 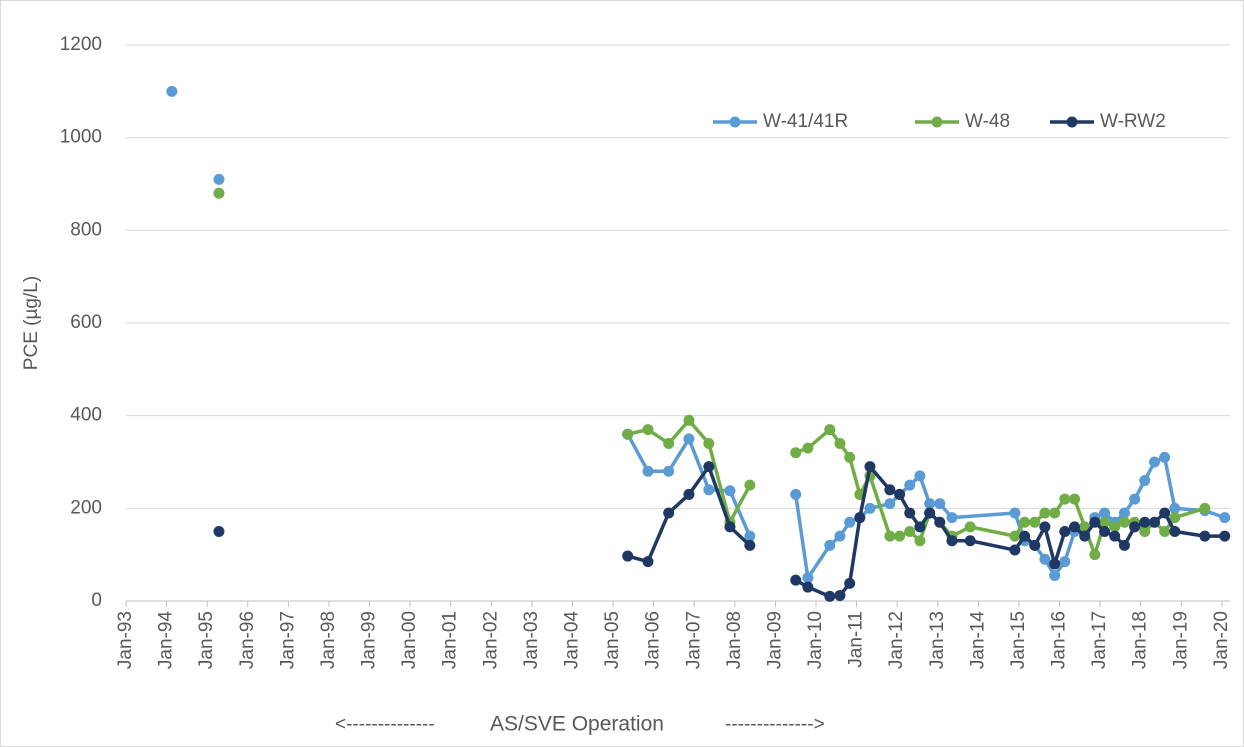 I want to click on x-tick-label: Jan-09, so click(x=774, y=640).